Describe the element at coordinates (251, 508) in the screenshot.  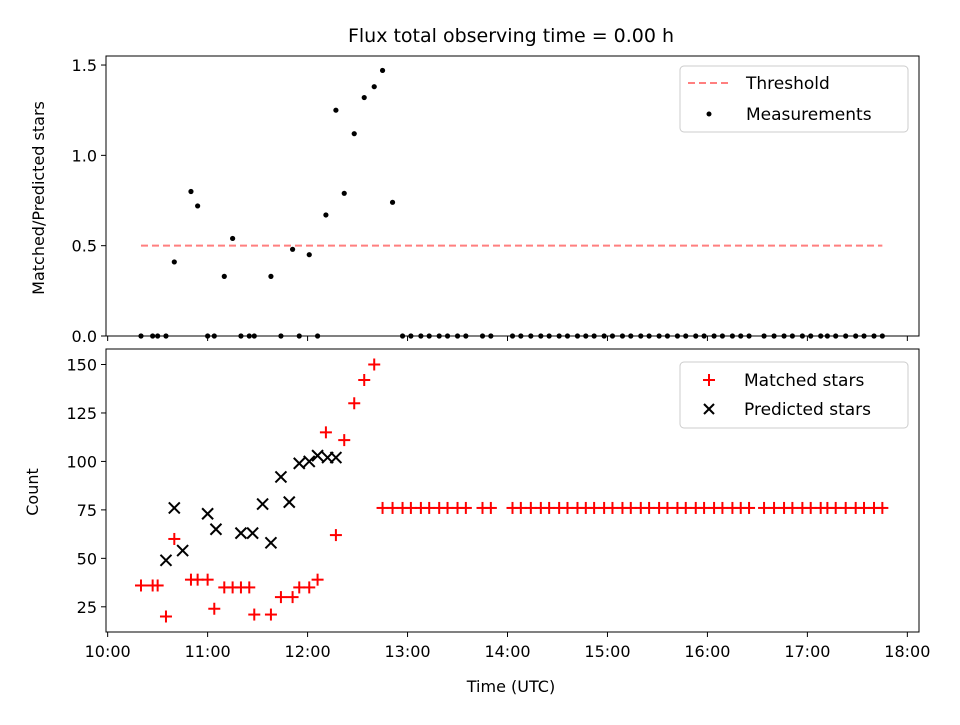
I see `series-predicted-stars` at that location.